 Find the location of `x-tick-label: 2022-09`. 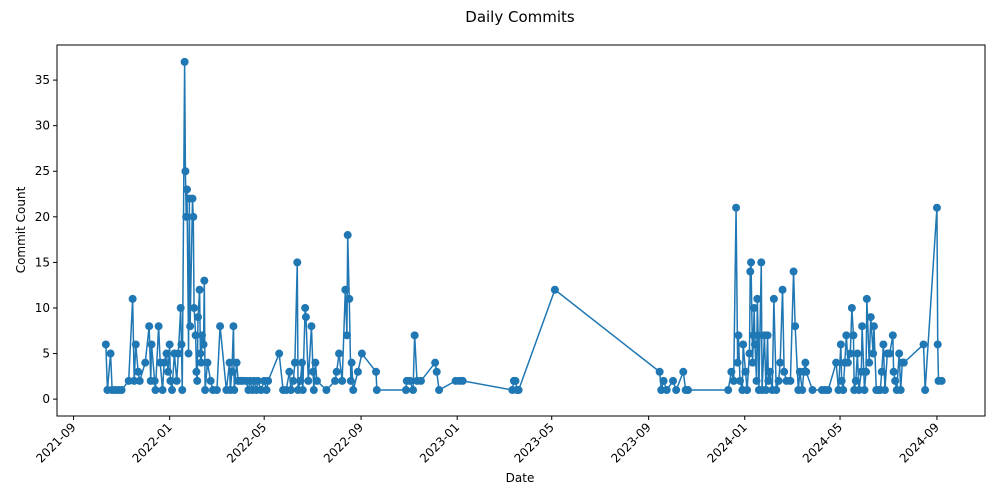

x-tick-label: 2022-09 is located at coordinates (343, 442).